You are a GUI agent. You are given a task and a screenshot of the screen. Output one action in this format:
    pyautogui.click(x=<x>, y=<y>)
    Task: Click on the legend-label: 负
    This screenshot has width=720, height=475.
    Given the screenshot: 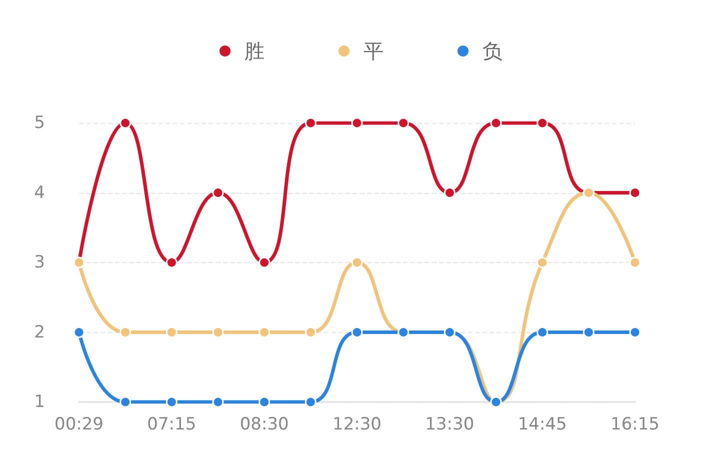 What is the action you would take?
    pyautogui.click(x=492, y=51)
    